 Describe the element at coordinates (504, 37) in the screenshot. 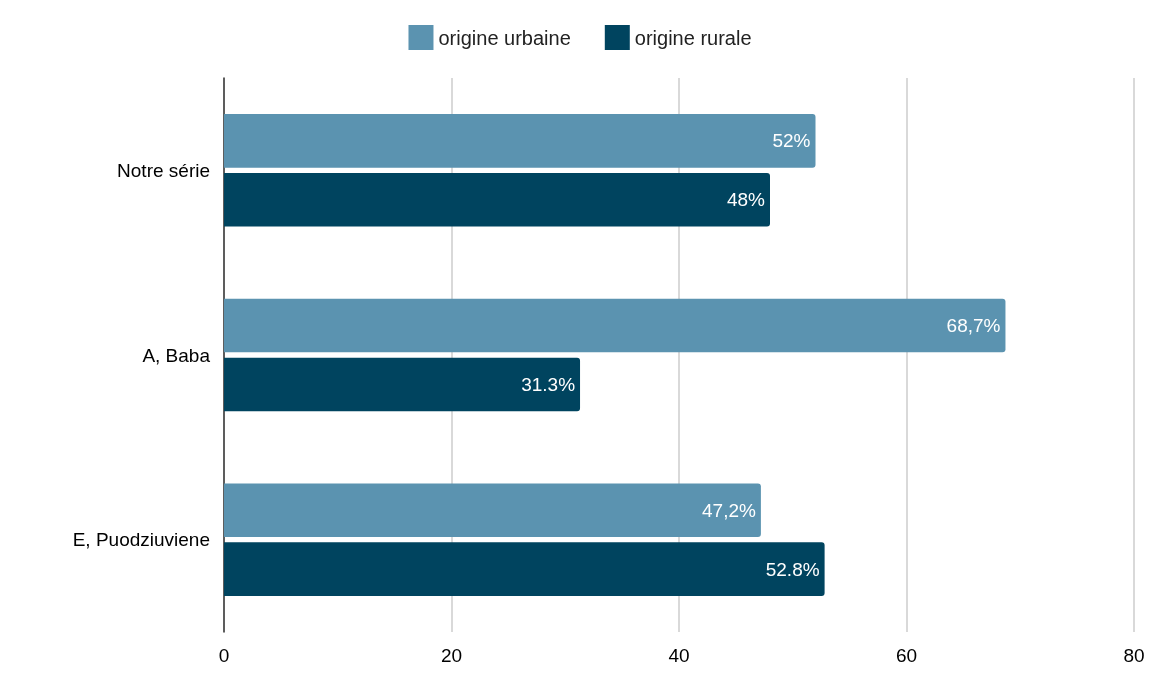

I see `legend-label: origine urbaine` at that location.